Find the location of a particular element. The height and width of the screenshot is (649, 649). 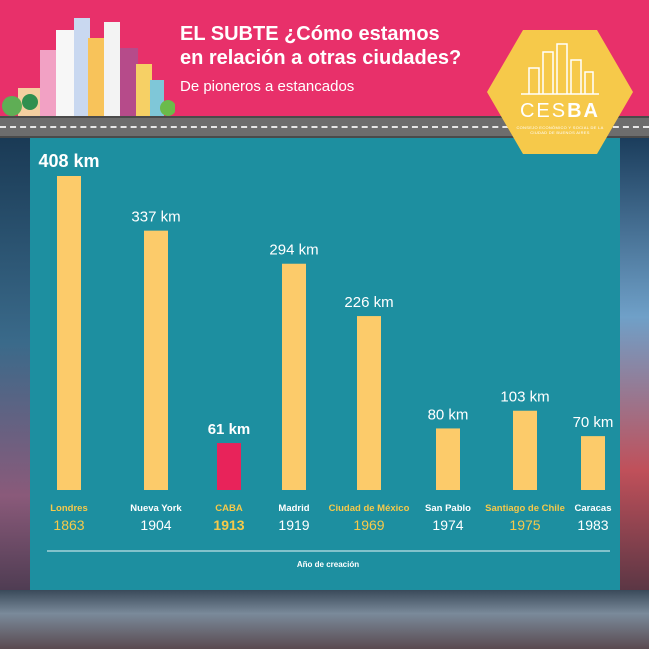

category-label-7: Caracas is located at coordinates (593, 508).